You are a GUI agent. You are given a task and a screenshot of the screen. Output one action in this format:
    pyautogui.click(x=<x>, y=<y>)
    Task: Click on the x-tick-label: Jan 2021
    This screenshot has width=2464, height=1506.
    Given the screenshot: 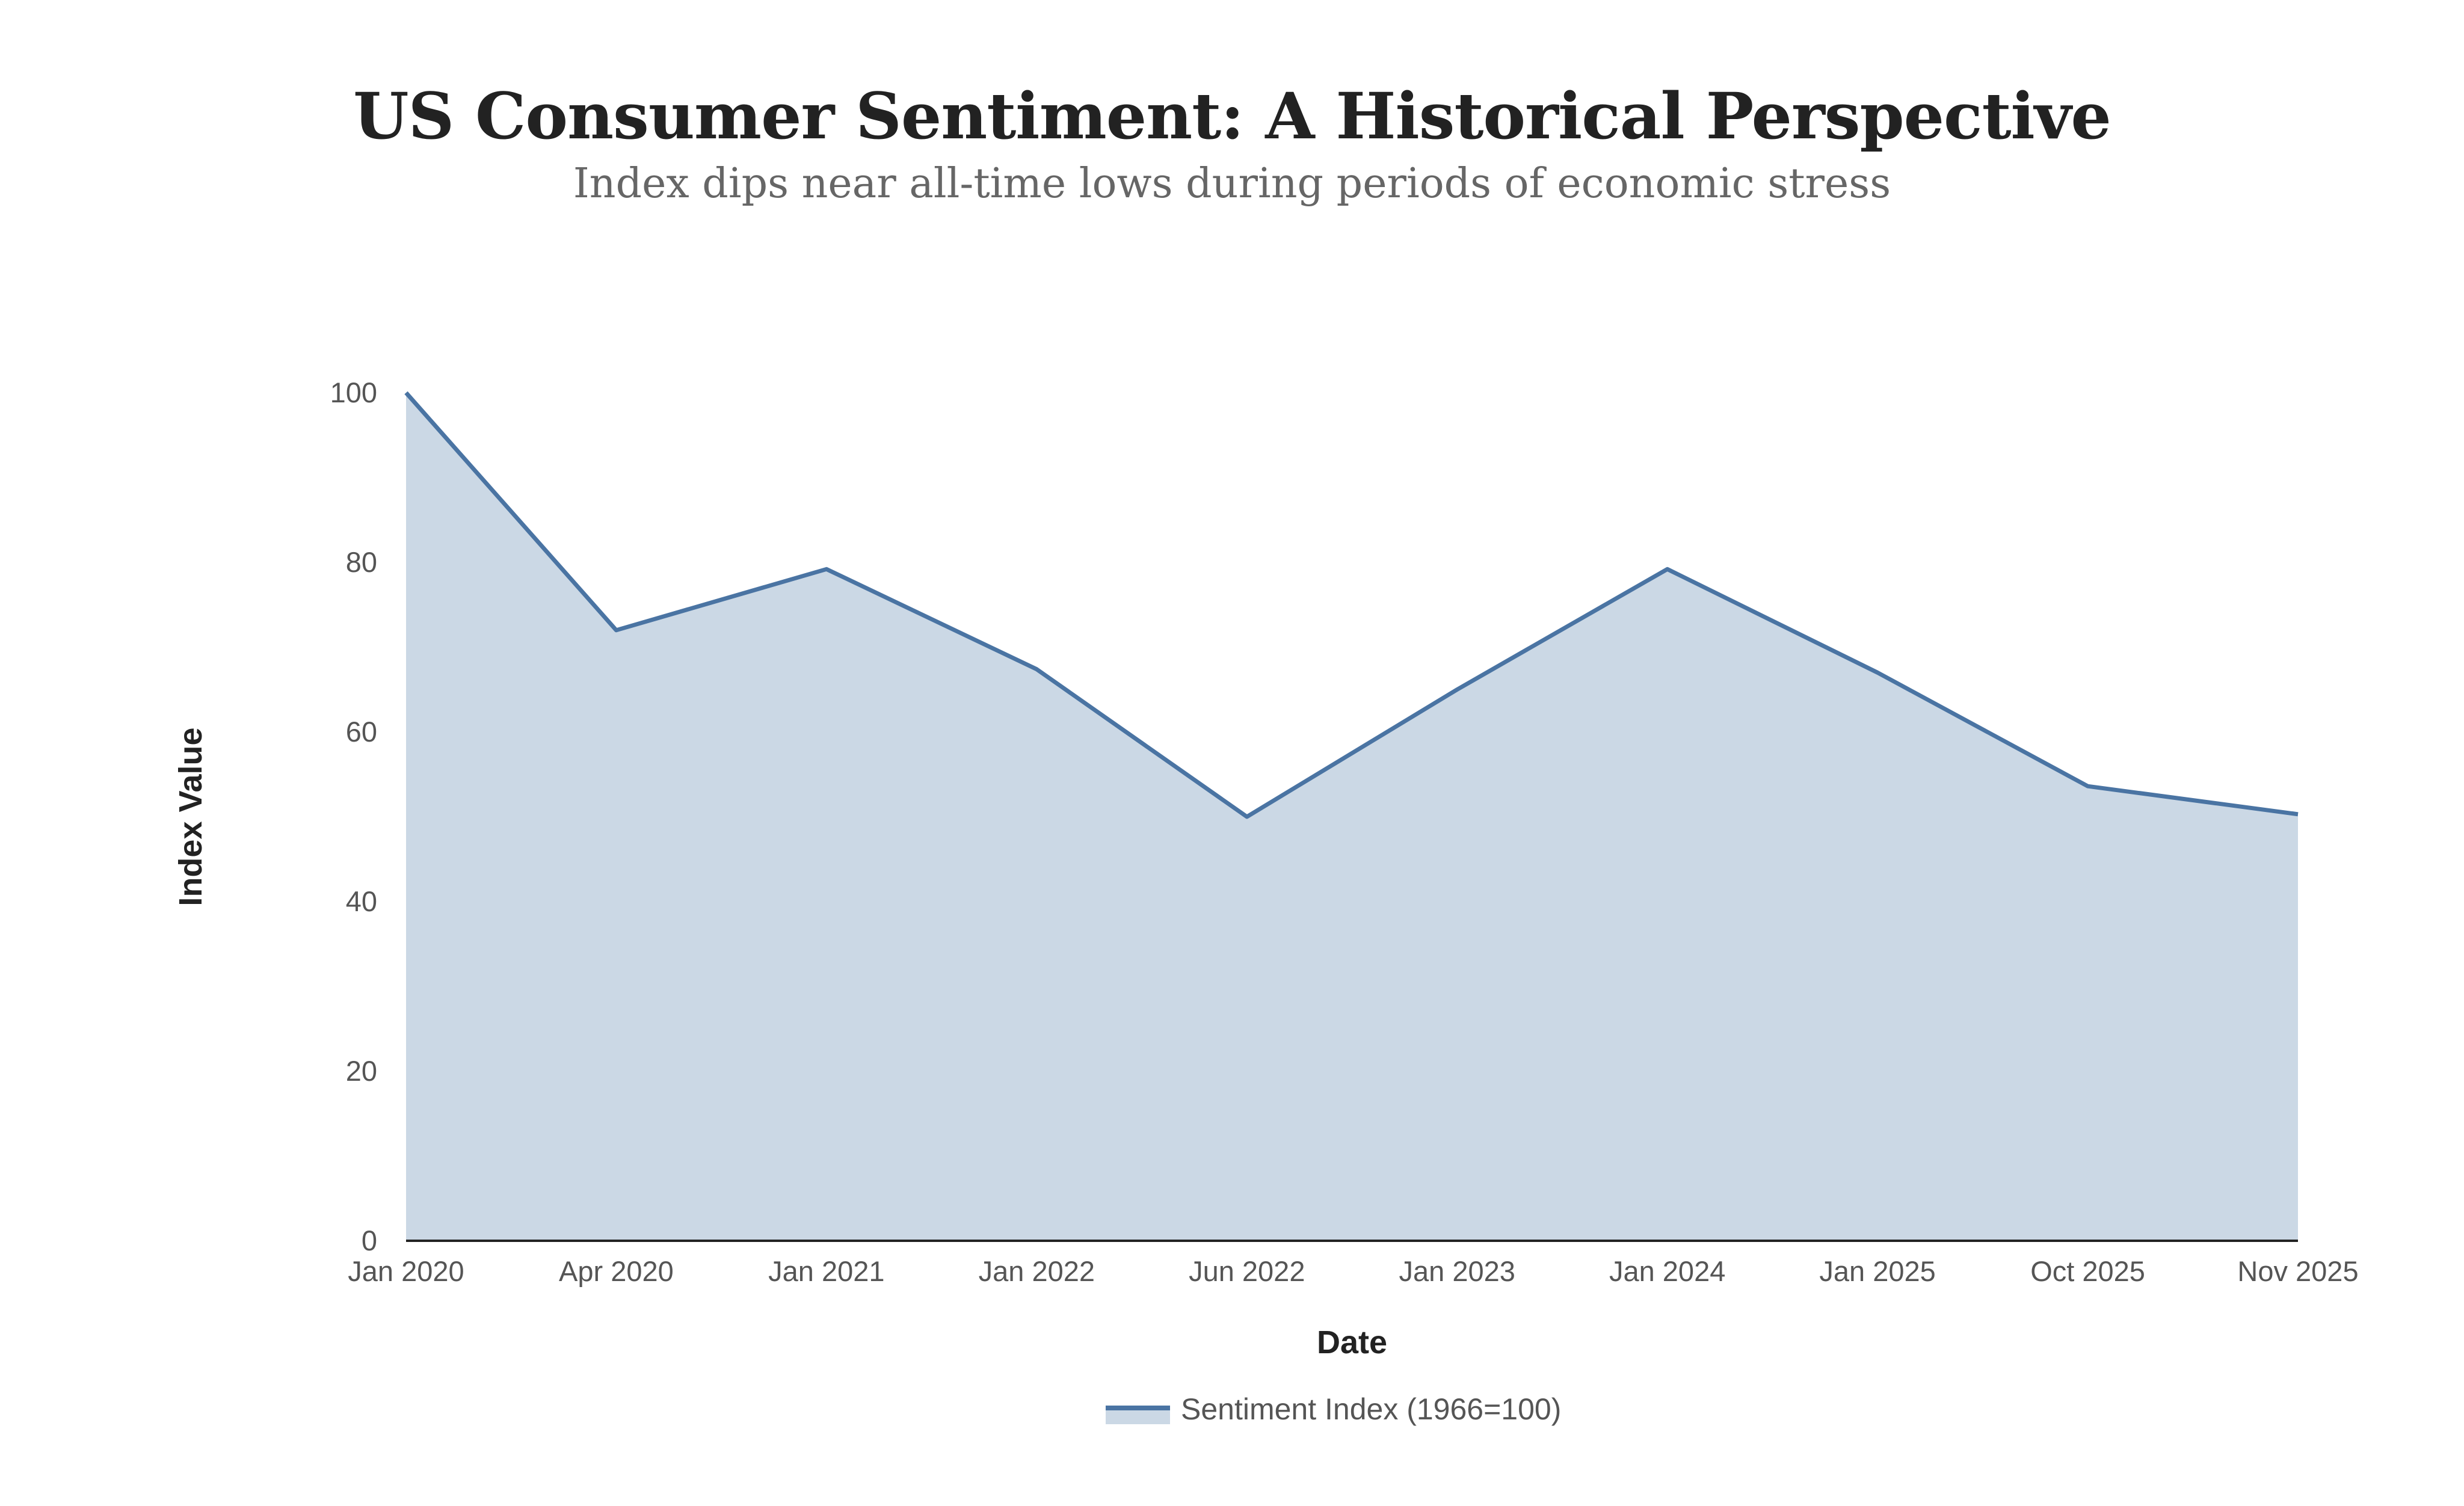 What is the action you would take?
    pyautogui.click(x=826, y=1271)
    